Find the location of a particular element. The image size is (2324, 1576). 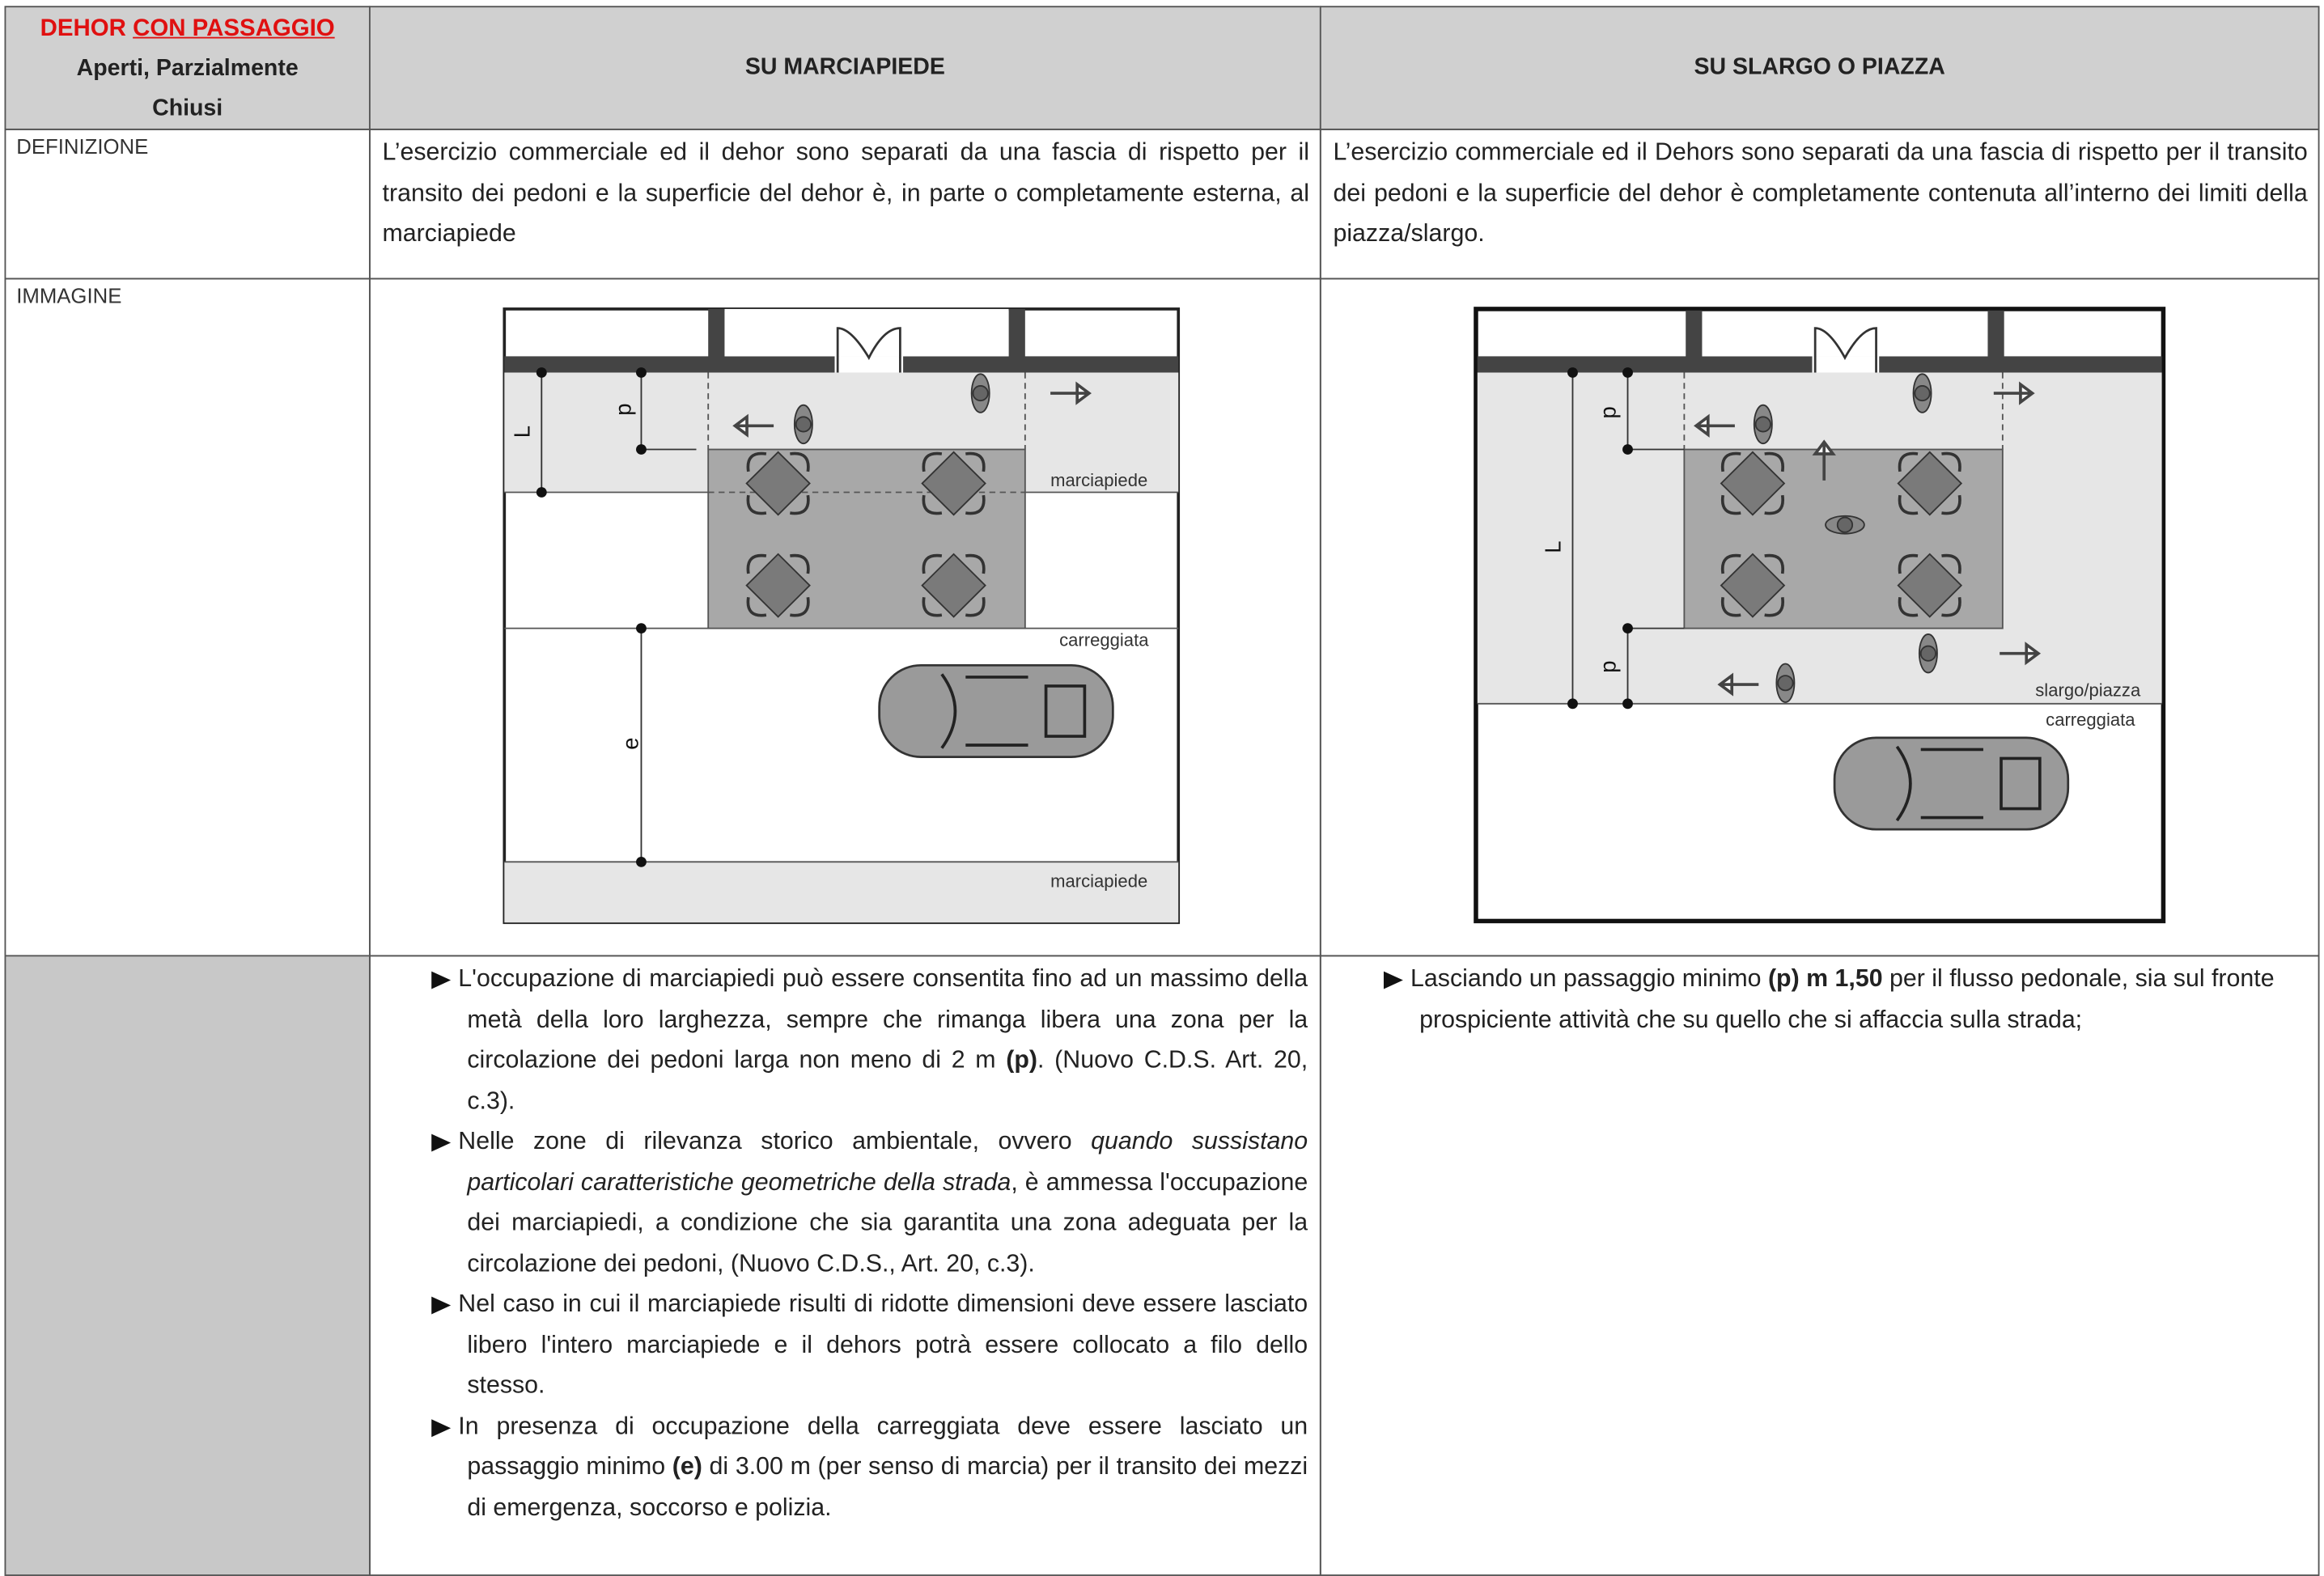

dimension-label: e is located at coordinates (630, 744).